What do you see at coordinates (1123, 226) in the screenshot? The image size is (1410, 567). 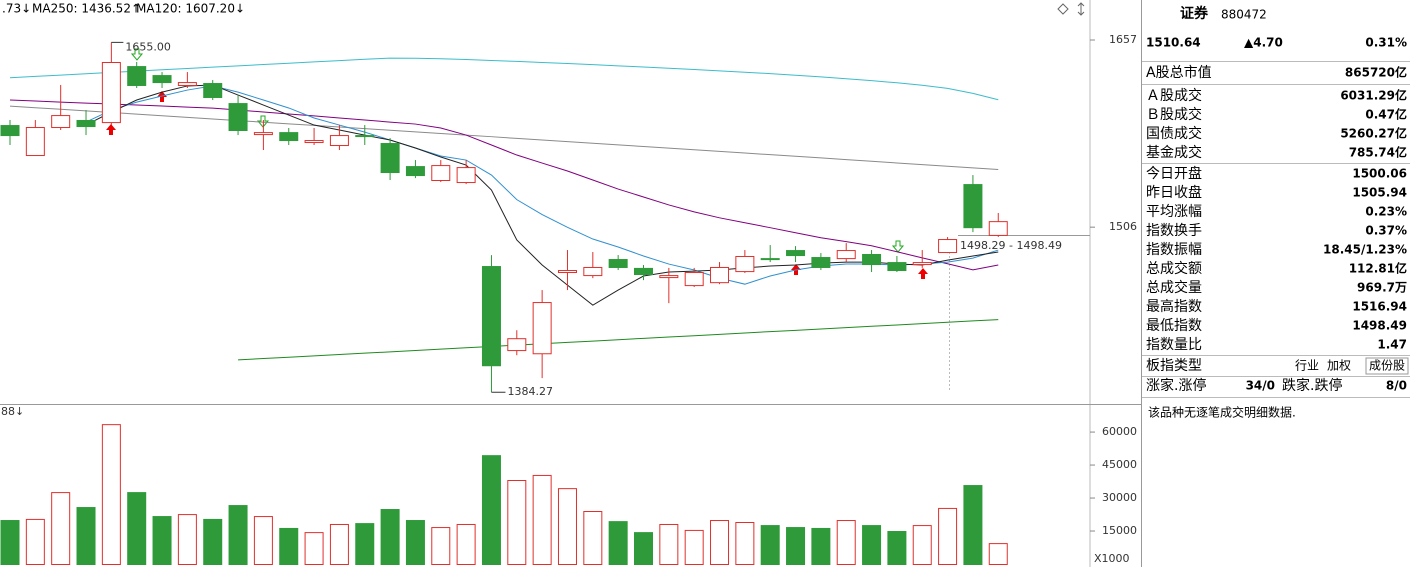 I see `y-tick-label: 1506` at bounding box center [1123, 226].